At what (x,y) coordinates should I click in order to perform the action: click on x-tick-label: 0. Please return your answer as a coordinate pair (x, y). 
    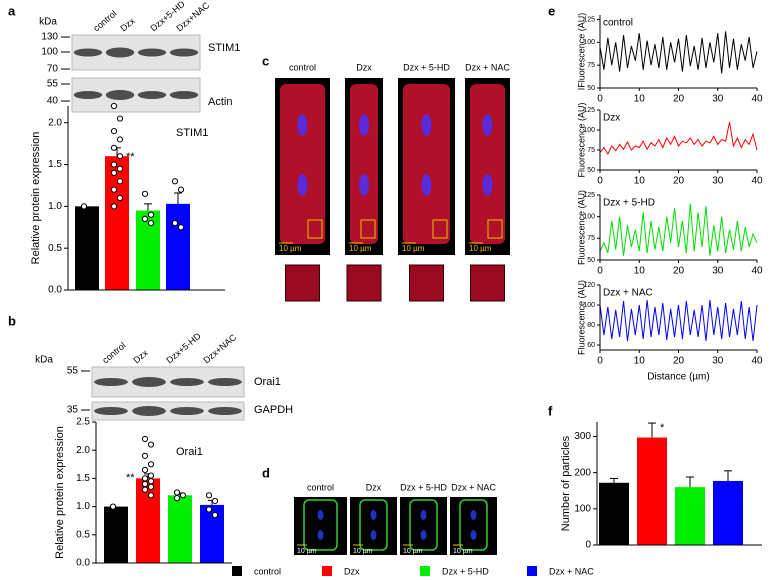
    Looking at the image, I should click on (600, 361).